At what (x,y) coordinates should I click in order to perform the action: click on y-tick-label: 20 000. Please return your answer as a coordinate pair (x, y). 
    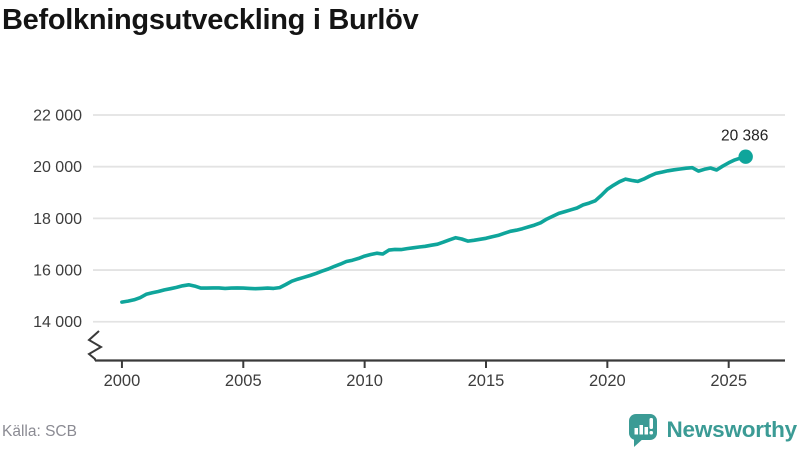
    Looking at the image, I should click on (57, 167).